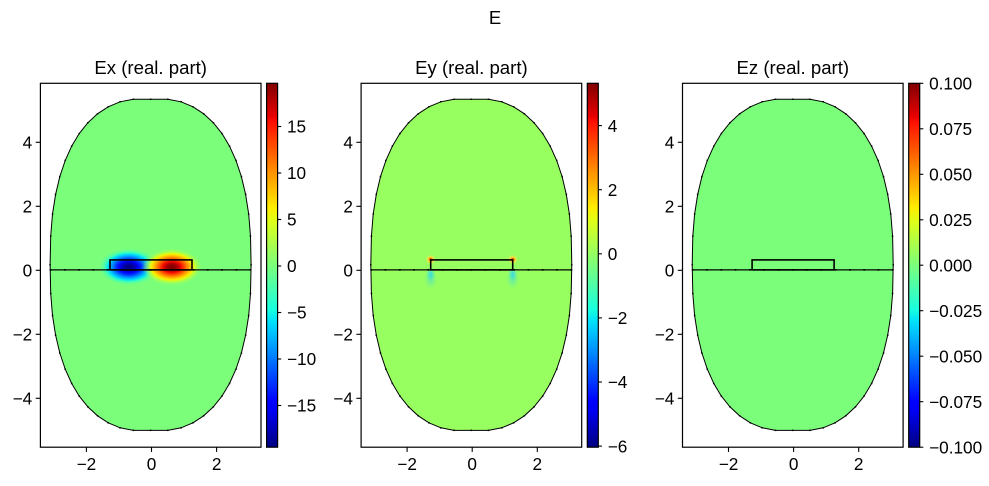 Image resolution: width=989 pixels, height=486 pixels. I want to click on svg-text: −6, so click(618, 446).